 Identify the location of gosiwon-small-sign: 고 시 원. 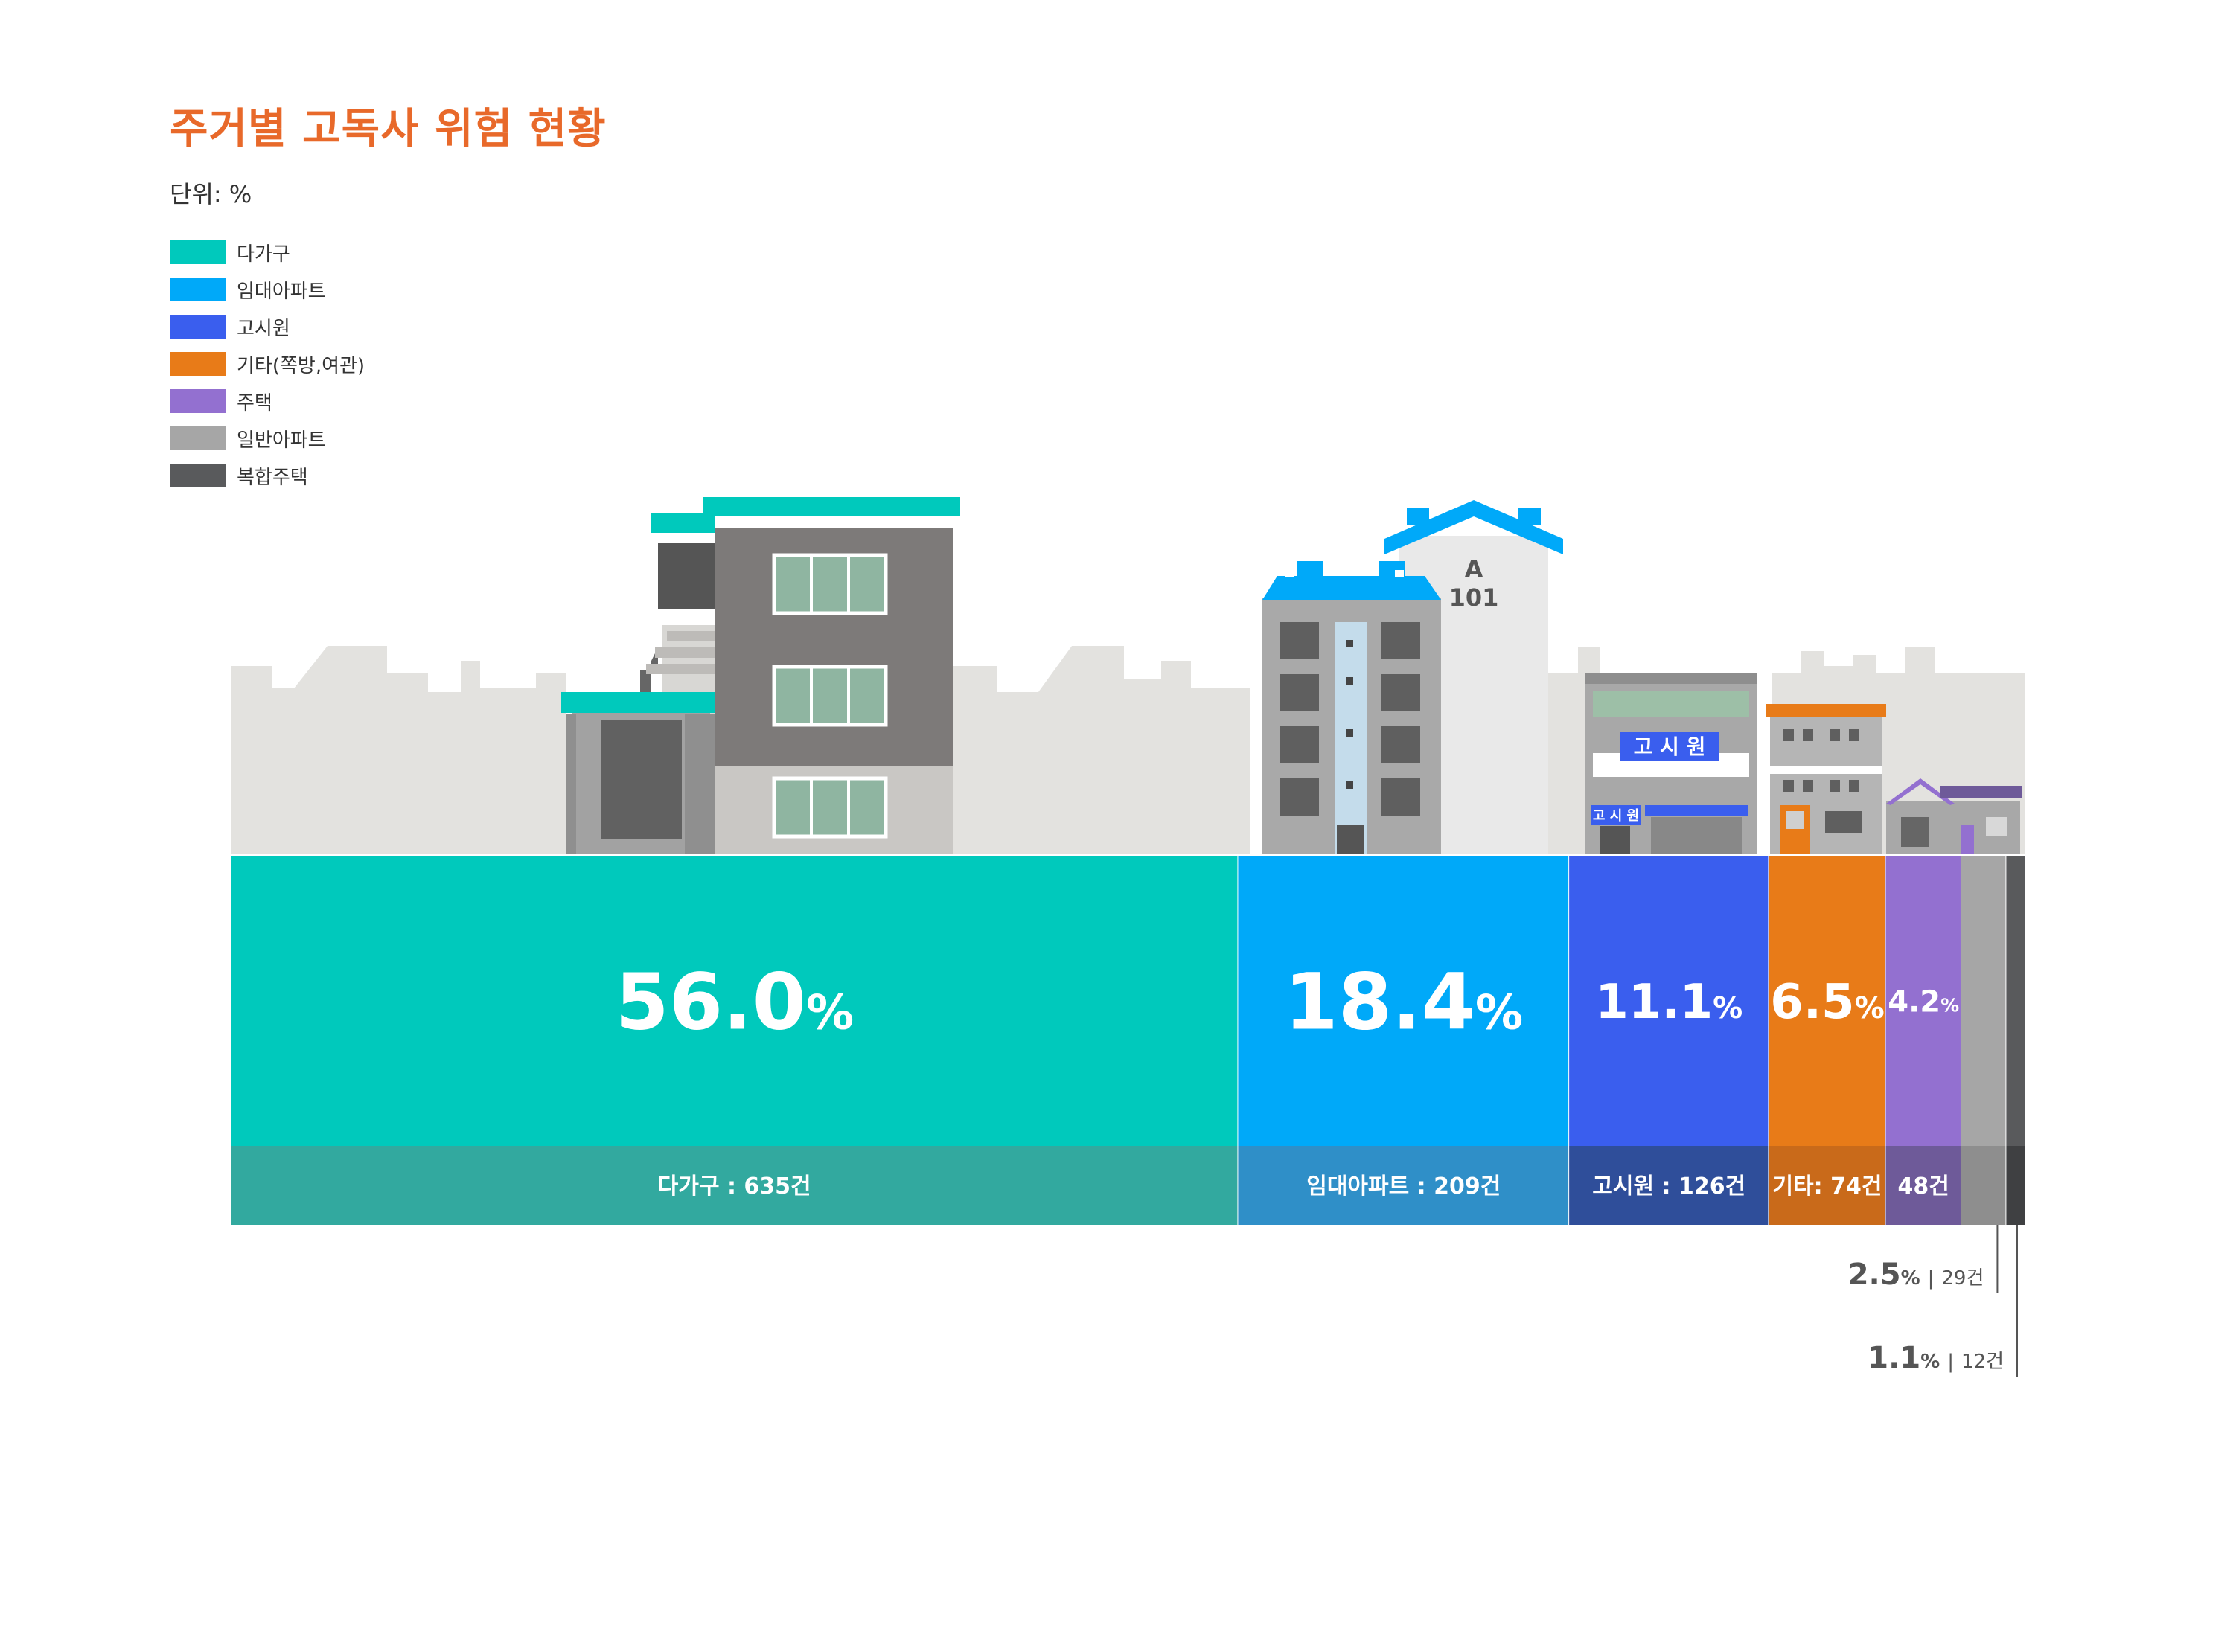
(1616, 816).